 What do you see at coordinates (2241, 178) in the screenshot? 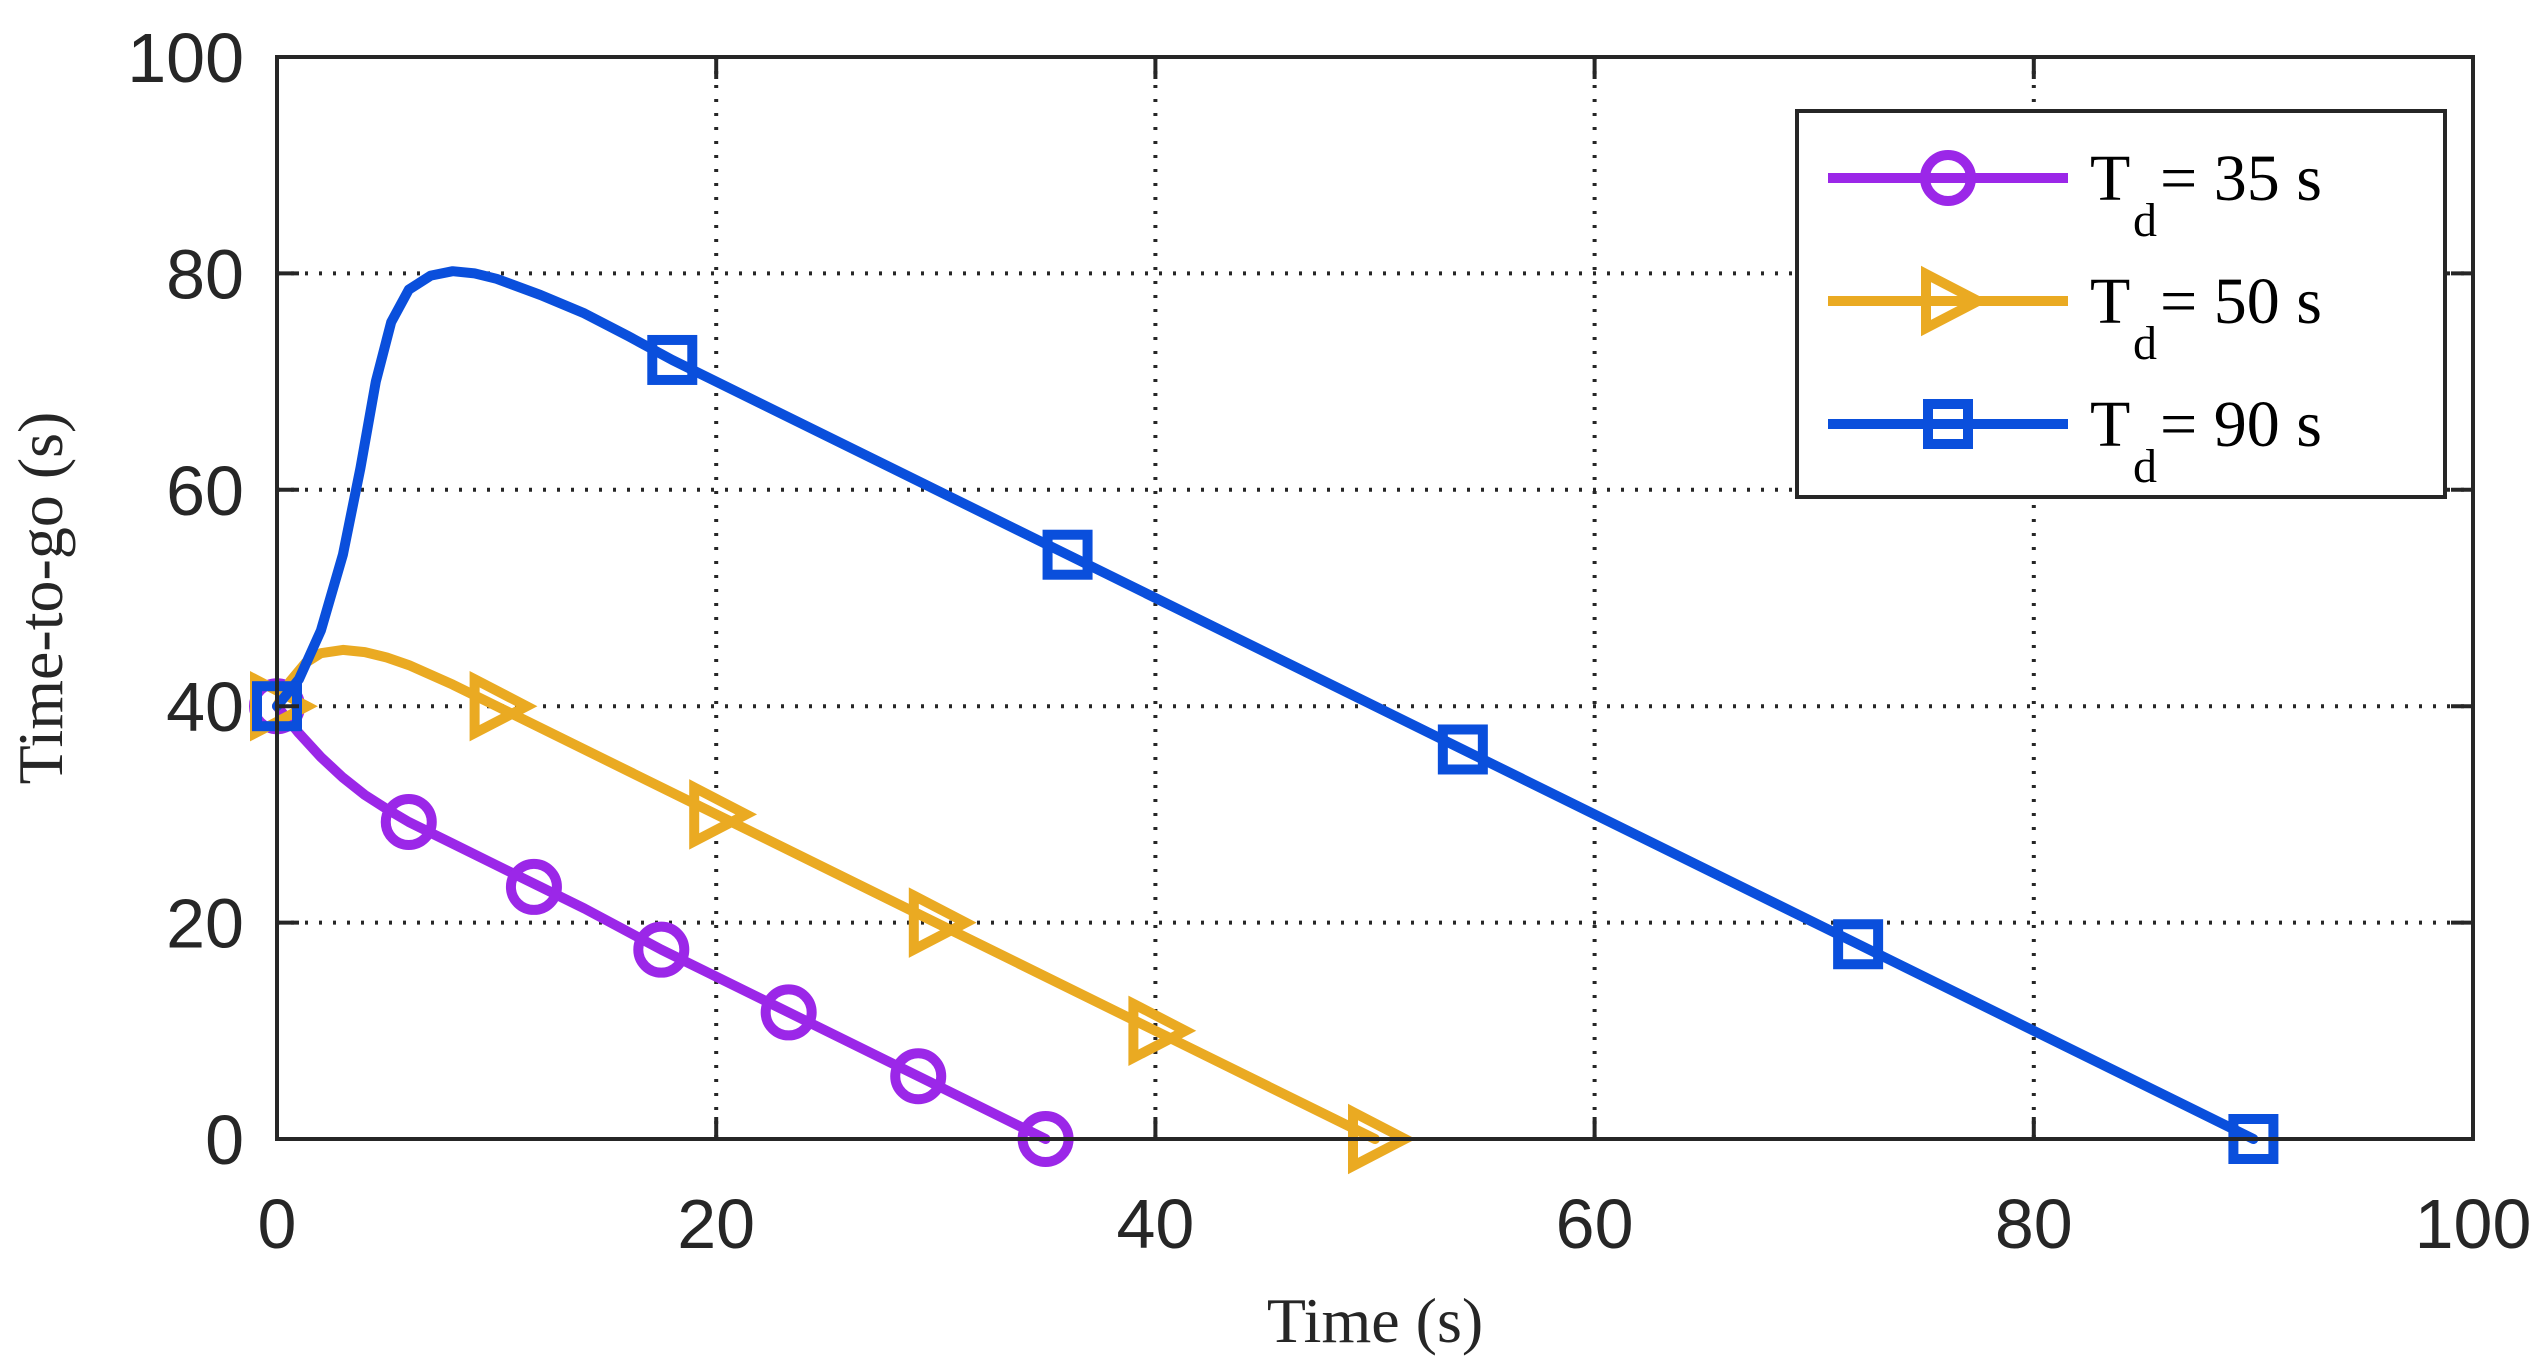
I see `legend-label-rest: = 35 s` at bounding box center [2241, 178].